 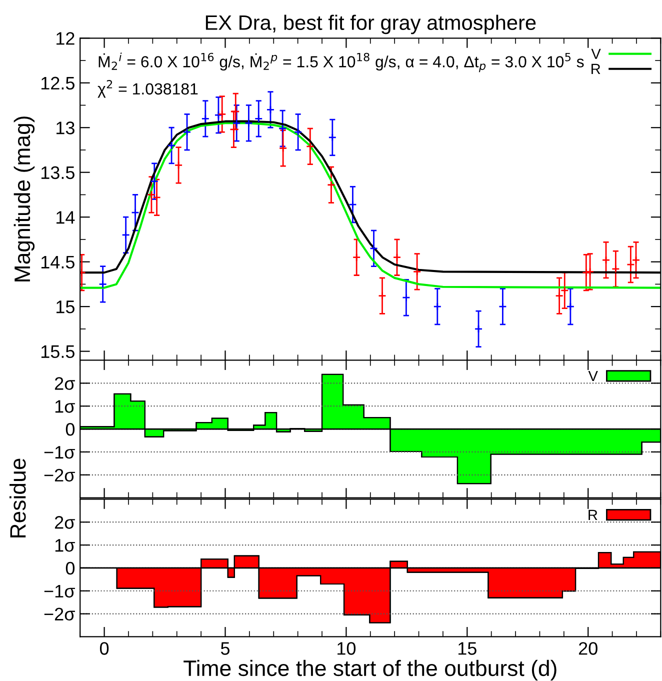 I want to click on x-tick-label: 0, so click(x=104, y=648).